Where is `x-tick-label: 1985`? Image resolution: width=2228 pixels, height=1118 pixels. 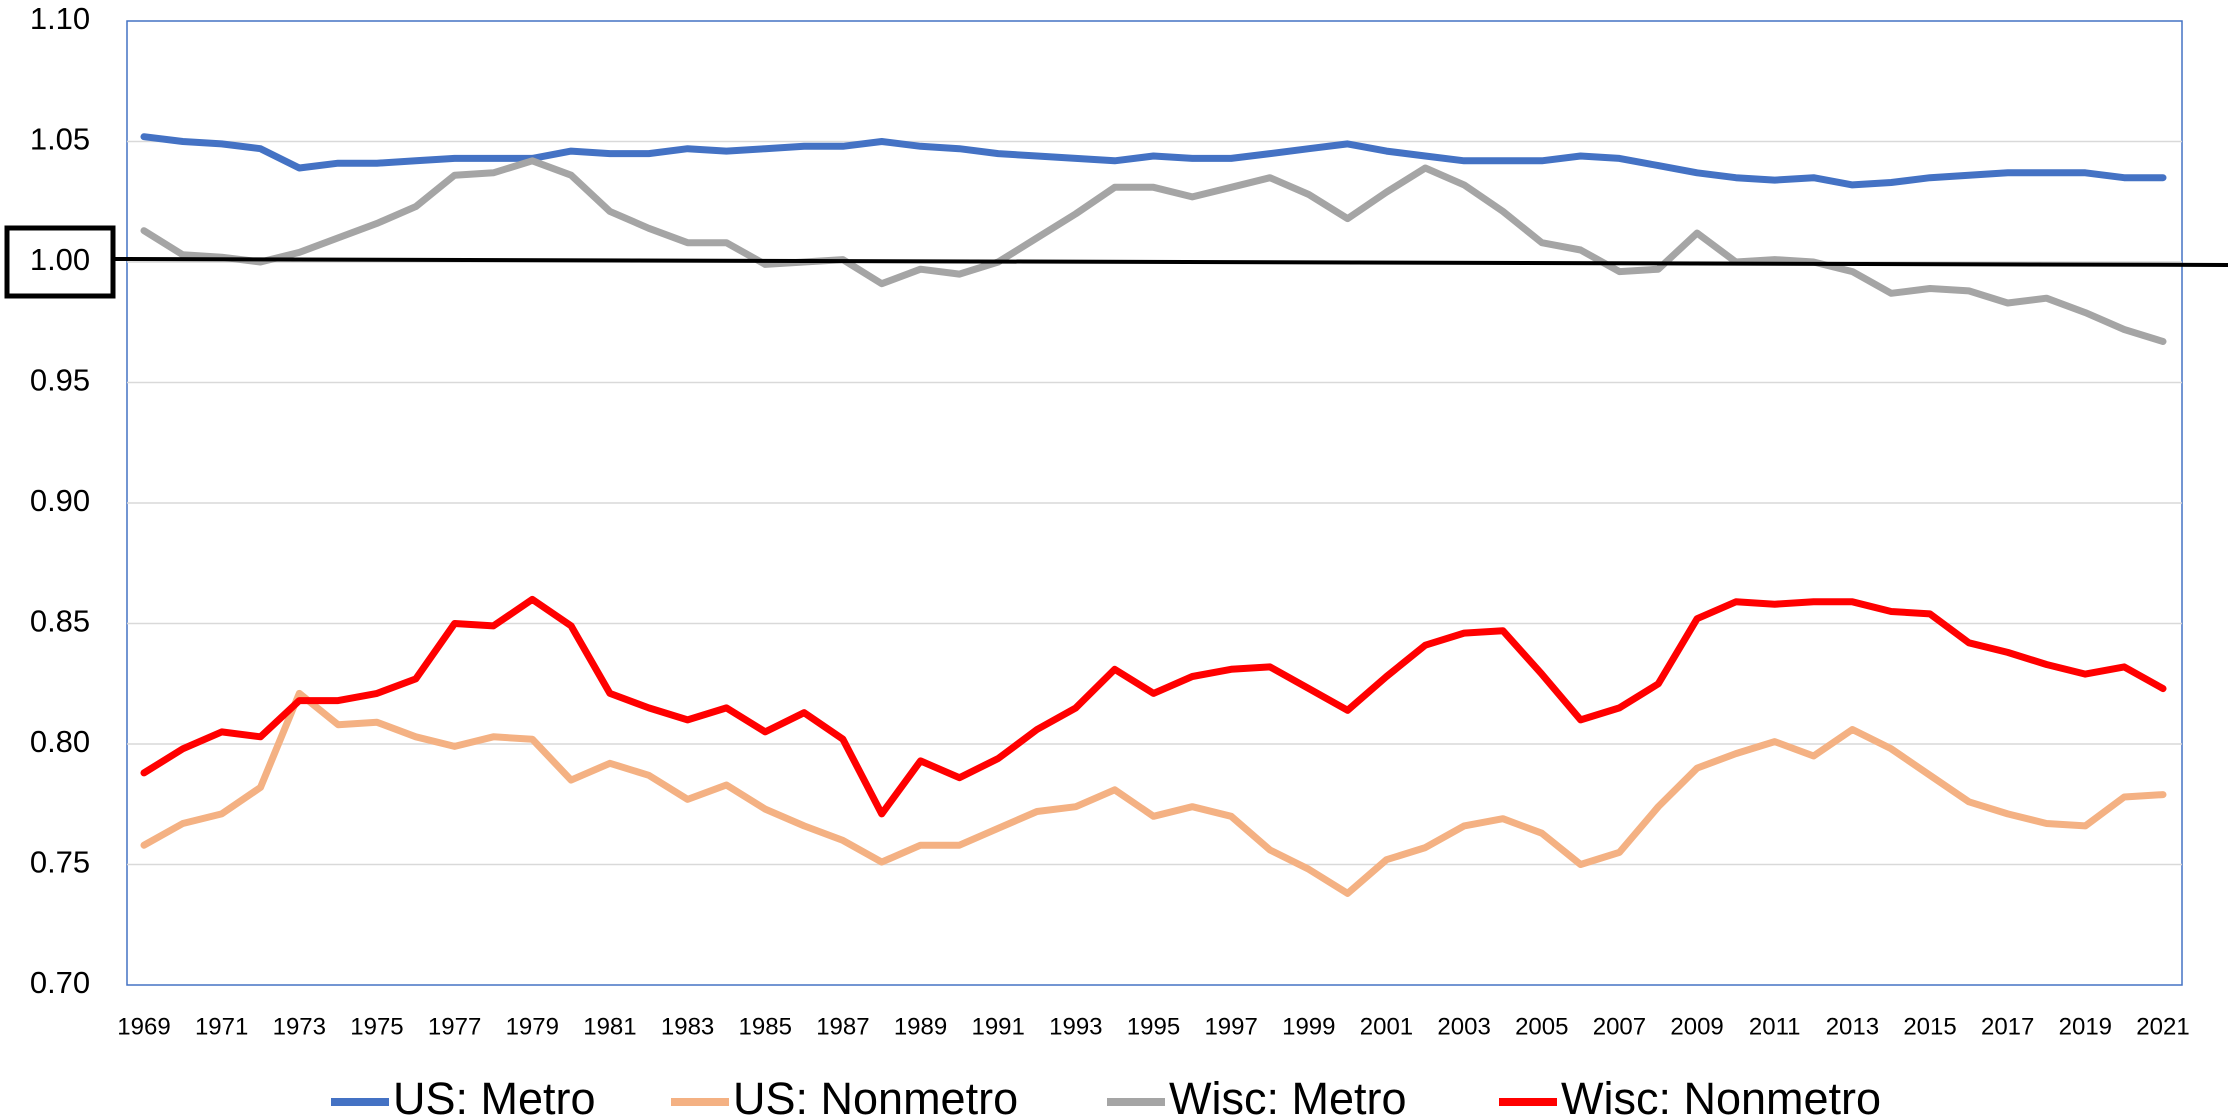 x-tick-label: 1985 is located at coordinates (765, 1026).